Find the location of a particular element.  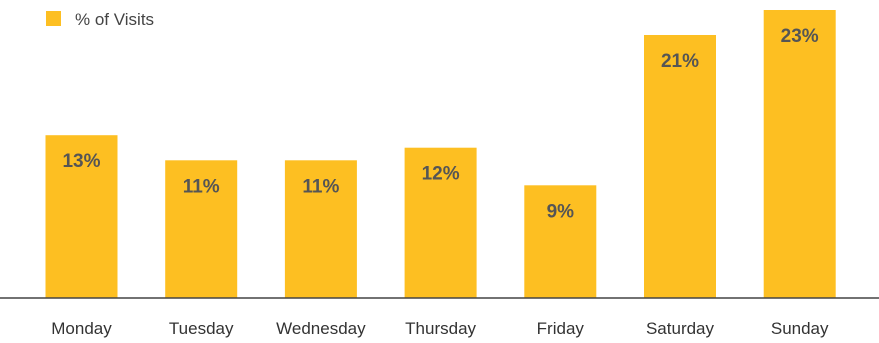

bar-friday is located at coordinates (560, 241).